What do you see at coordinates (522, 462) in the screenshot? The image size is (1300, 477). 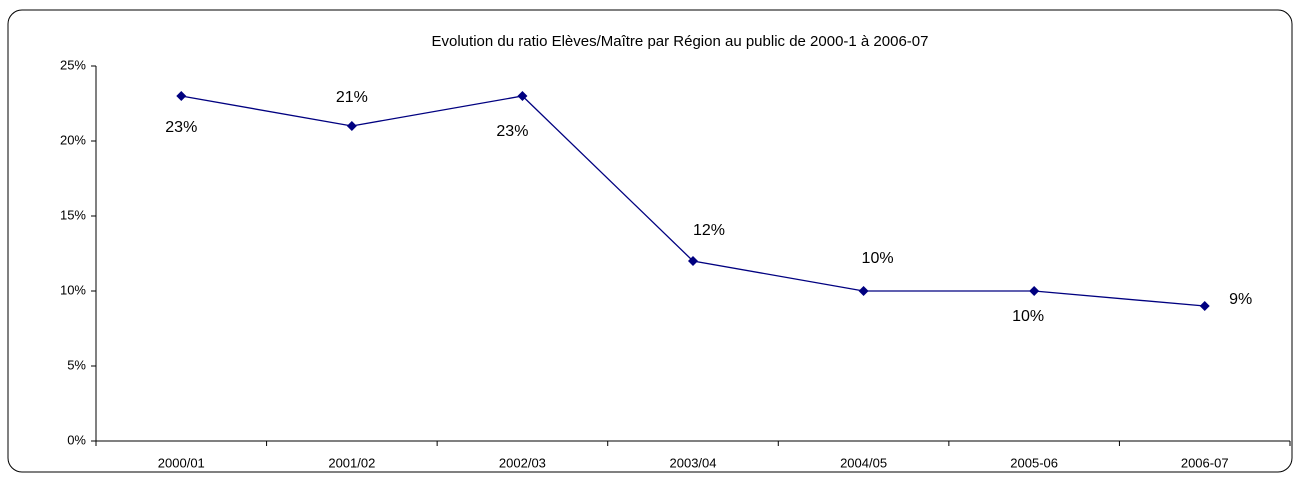 I see `x-tick-label: 2002/03` at bounding box center [522, 462].